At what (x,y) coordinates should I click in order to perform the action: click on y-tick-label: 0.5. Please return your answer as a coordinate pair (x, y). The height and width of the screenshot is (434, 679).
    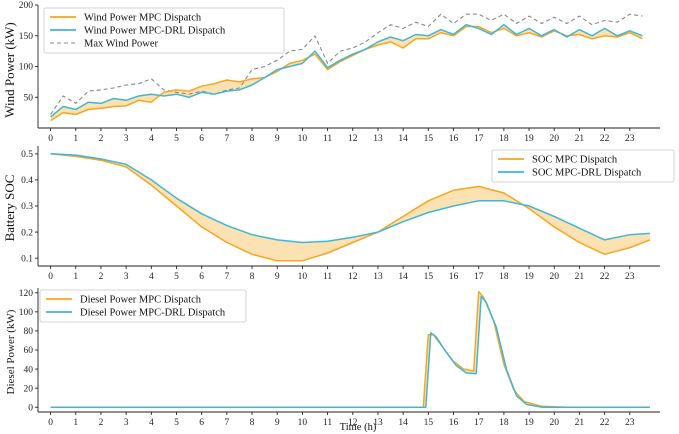
    Looking at the image, I should click on (27, 155).